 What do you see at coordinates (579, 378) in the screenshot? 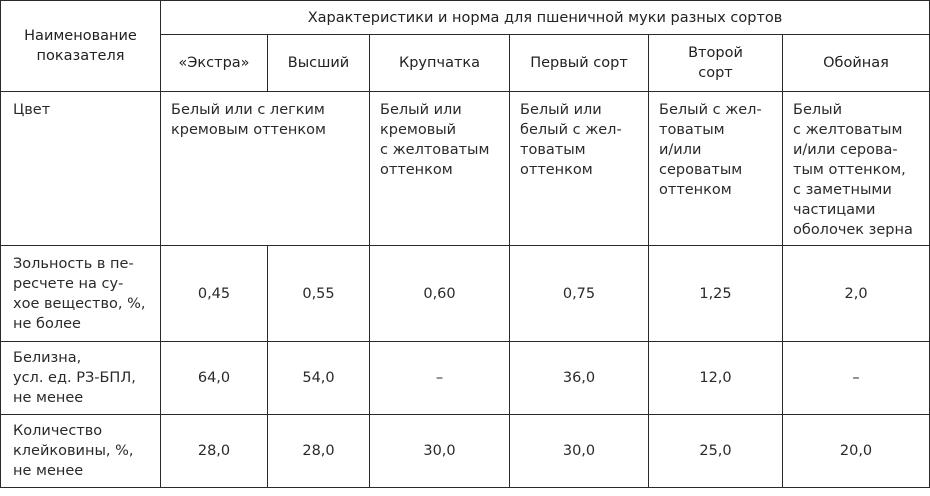
I see `cell: 36,0` at bounding box center [579, 378].